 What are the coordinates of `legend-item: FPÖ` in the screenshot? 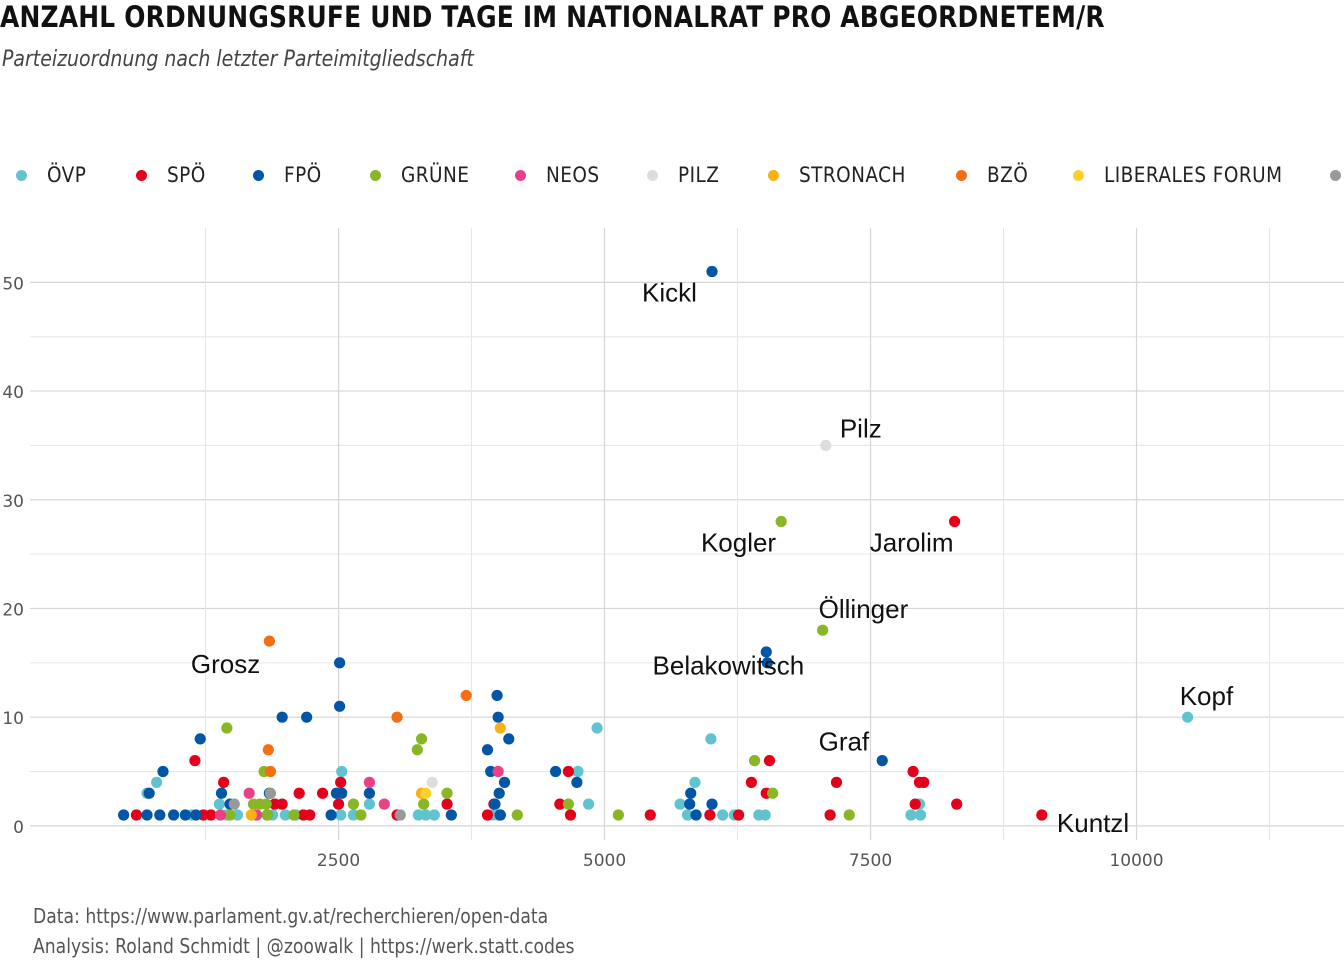 It's located at (290, 175).